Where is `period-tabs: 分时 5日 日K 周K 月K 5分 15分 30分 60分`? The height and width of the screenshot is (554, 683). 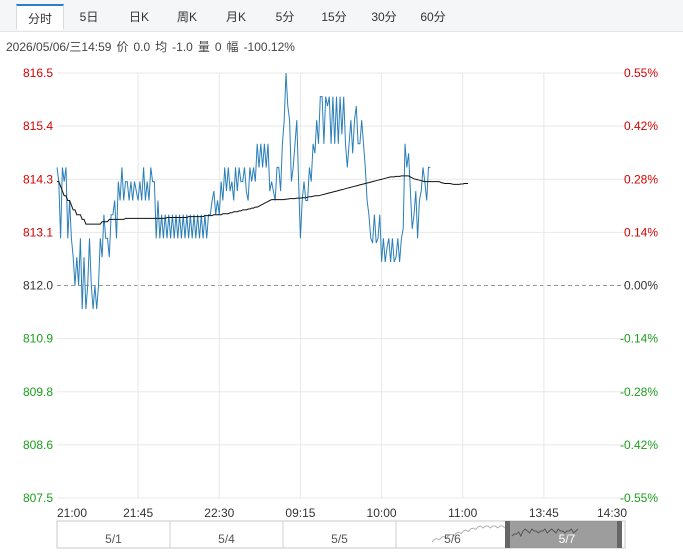 period-tabs: 分时 5日 日K 周K 月K 5分 15分 30分 60分 is located at coordinates (341, 16).